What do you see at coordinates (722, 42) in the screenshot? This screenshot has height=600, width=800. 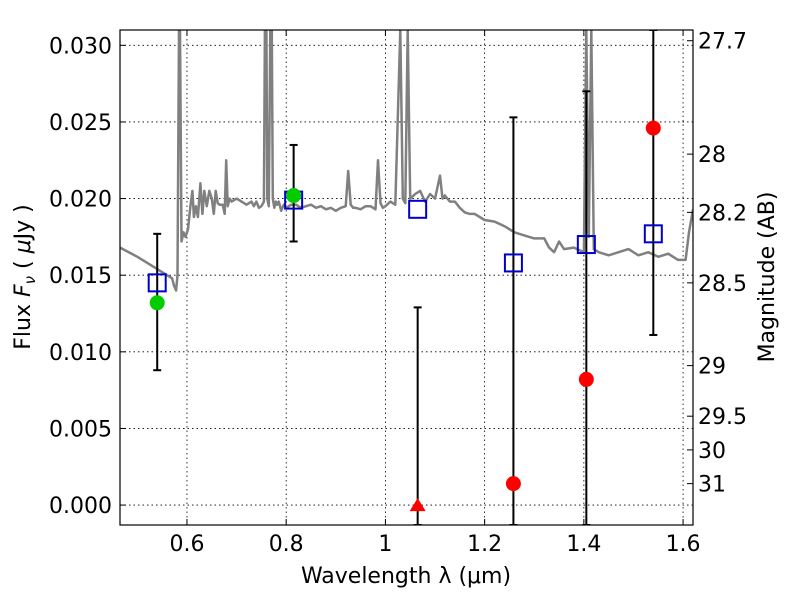 I see `right-tick-label: 27.7` at bounding box center [722, 42].